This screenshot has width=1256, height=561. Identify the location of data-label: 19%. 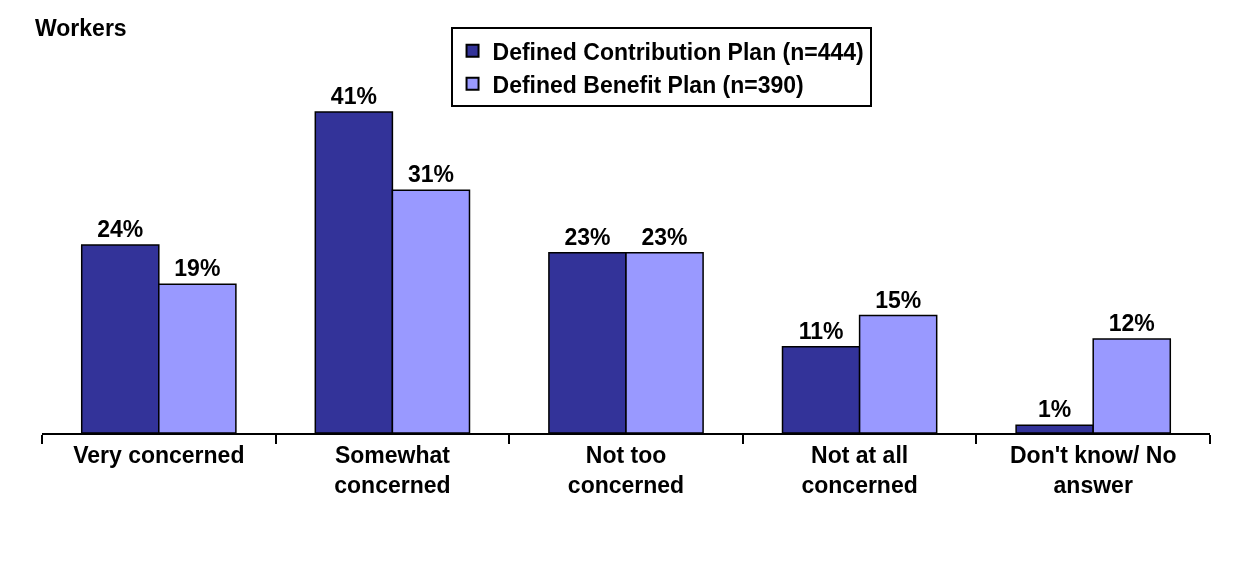
(197, 268).